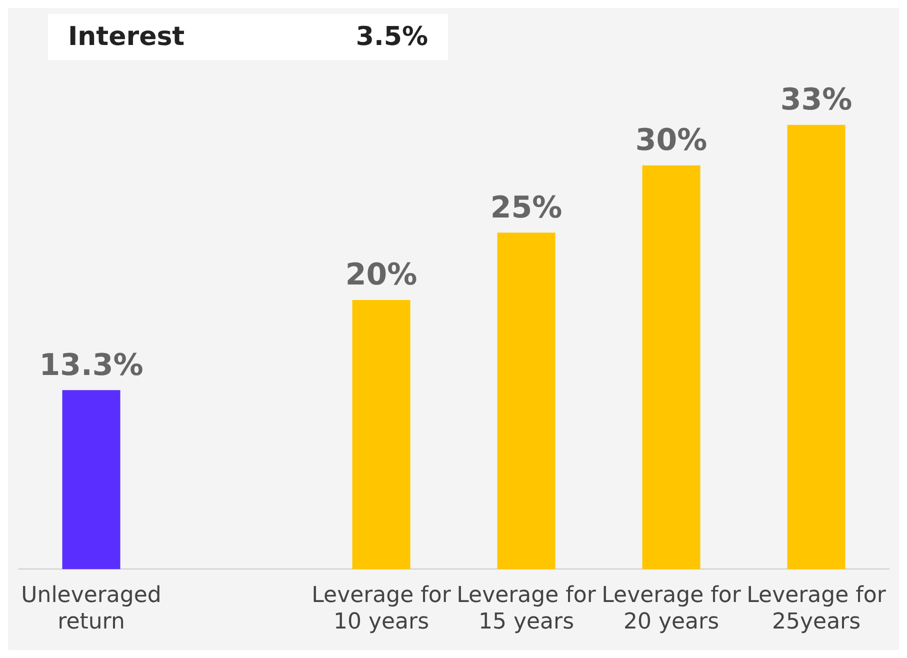  Describe the element at coordinates (382, 609) in the screenshot. I see `x-tick-label: Leverage for 10 years` at that location.